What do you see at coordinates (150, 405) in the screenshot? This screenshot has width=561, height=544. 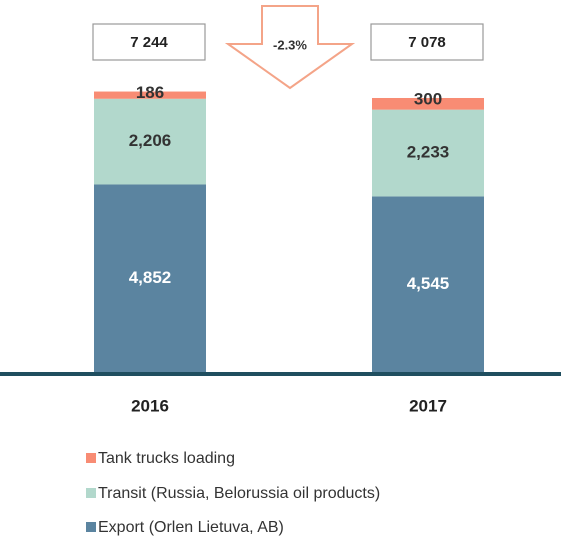 I see `x-tick-label: 2016` at bounding box center [150, 405].